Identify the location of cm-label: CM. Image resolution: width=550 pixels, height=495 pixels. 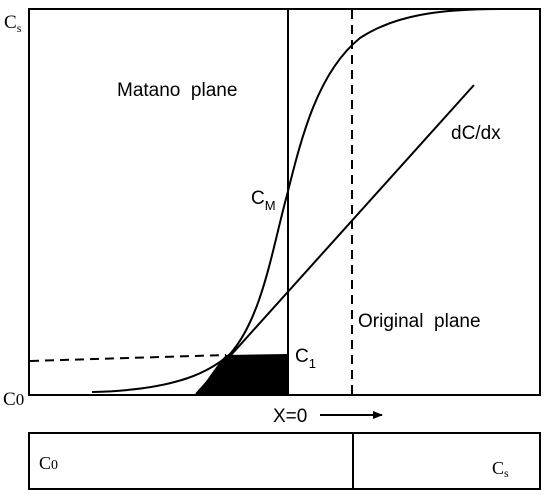
(263, 200).